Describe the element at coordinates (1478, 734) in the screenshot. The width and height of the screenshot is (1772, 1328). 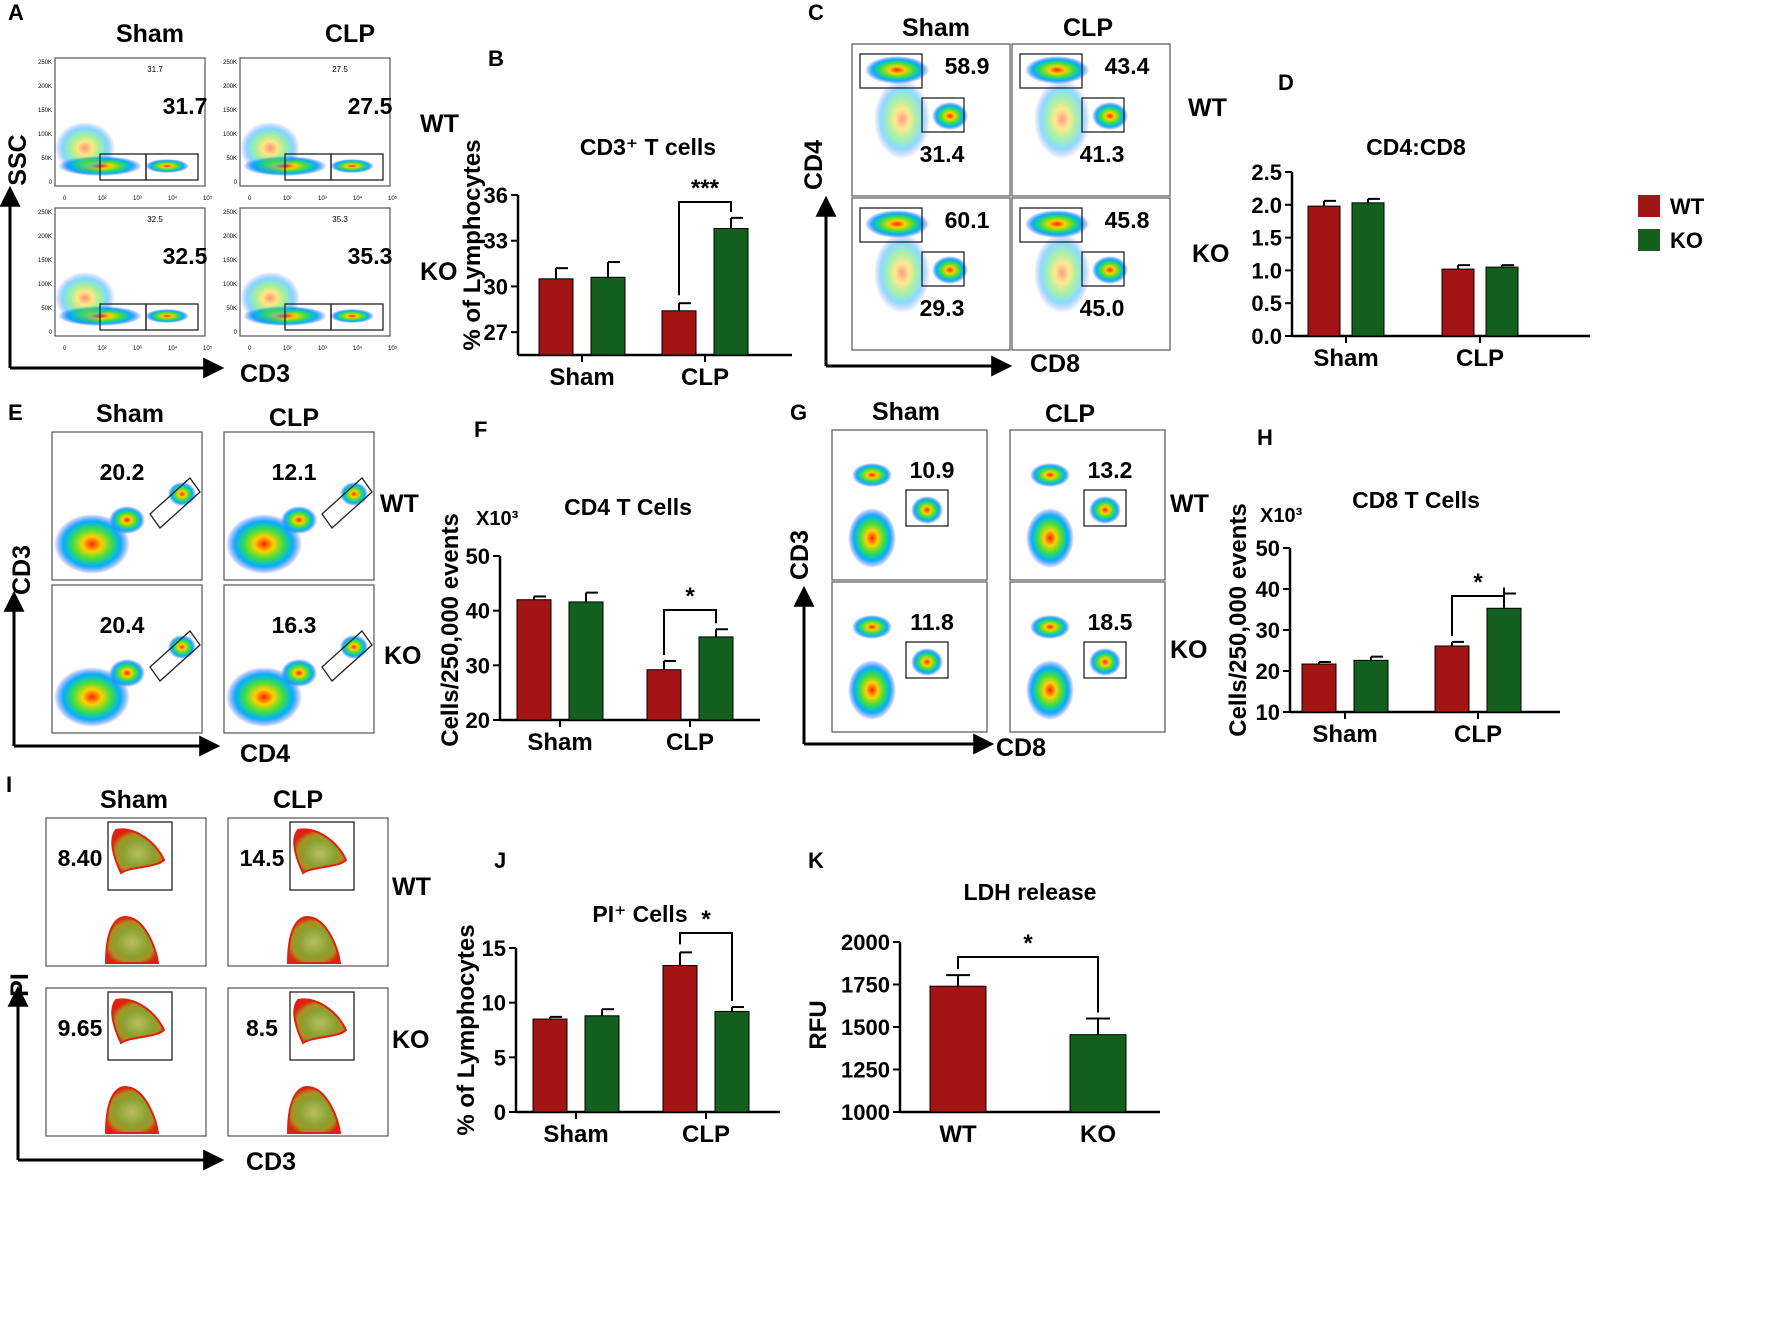
I see `x-tick-label: CLP` at that location.